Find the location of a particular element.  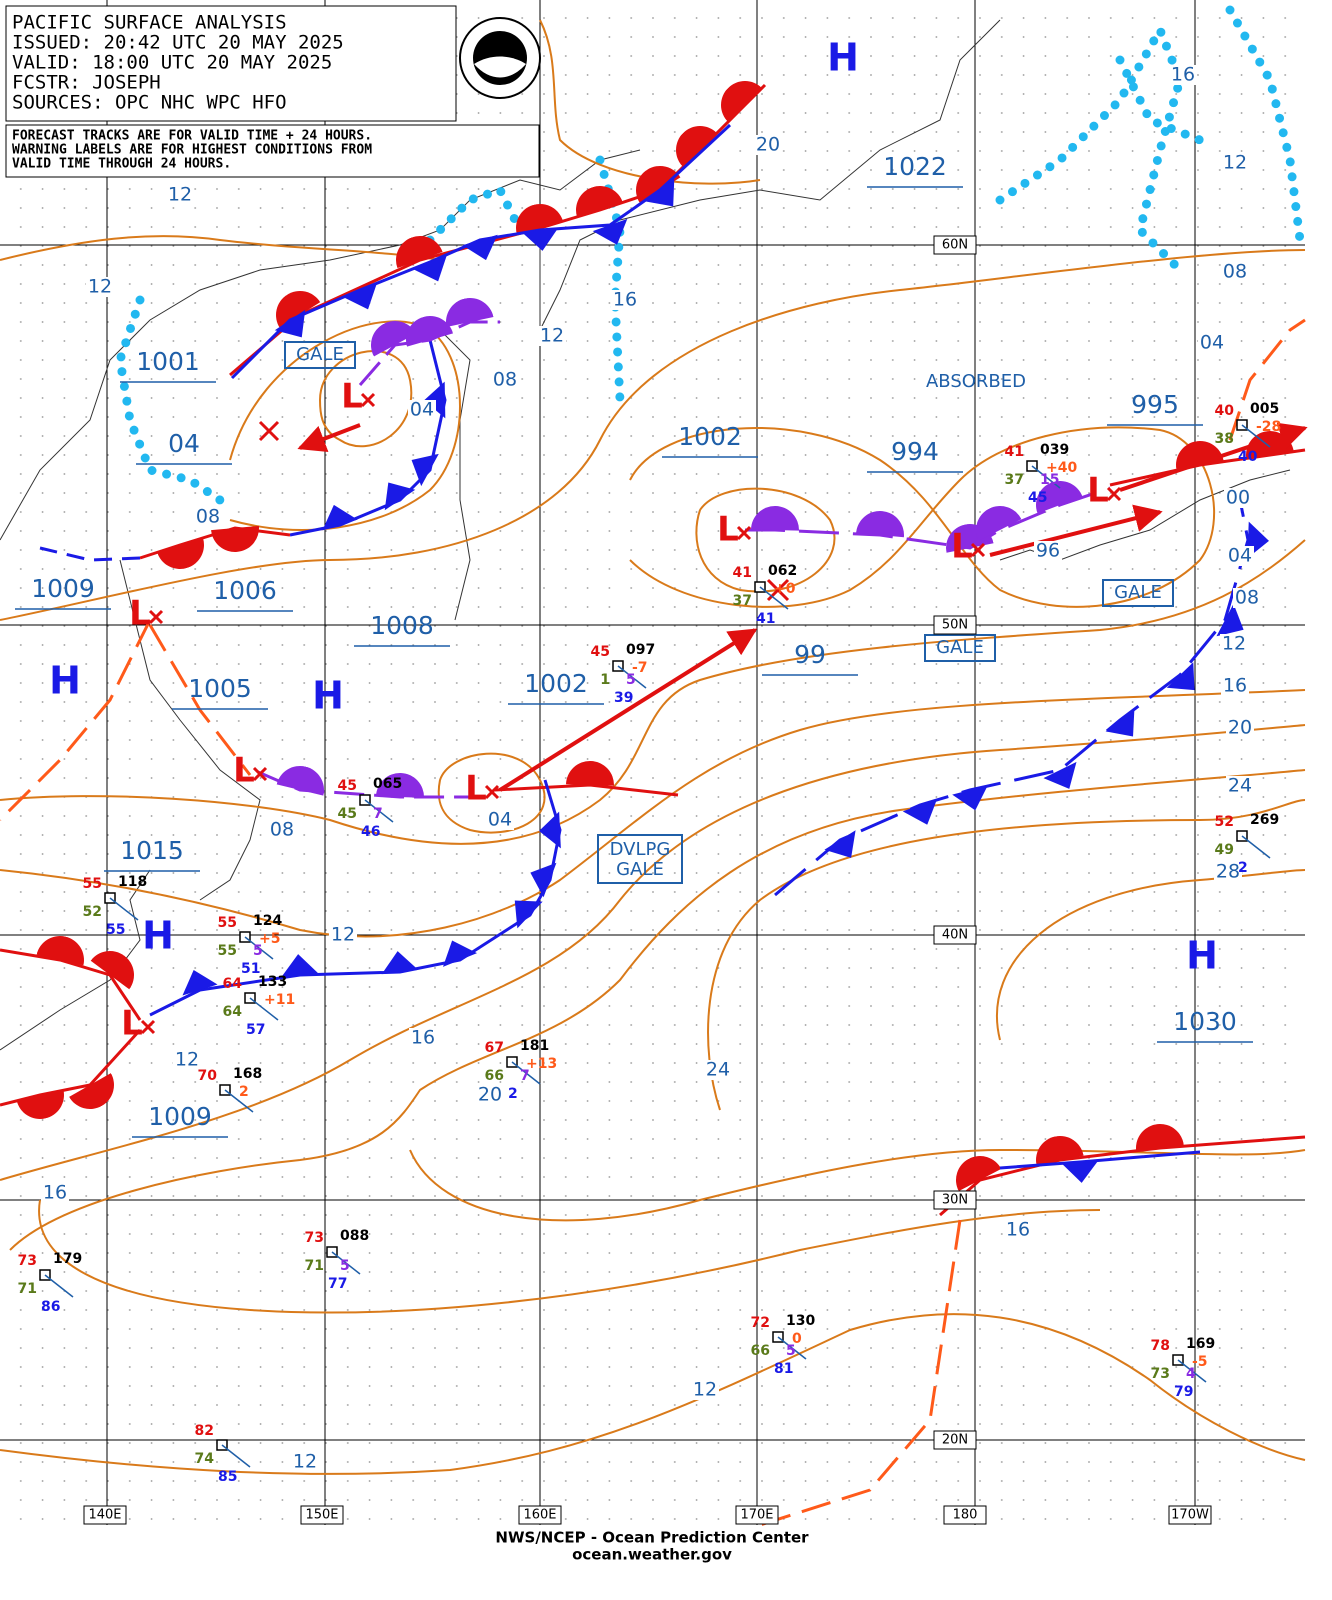

header-line: FCSTR: JOSEPH is located at coordinates (86, 83).